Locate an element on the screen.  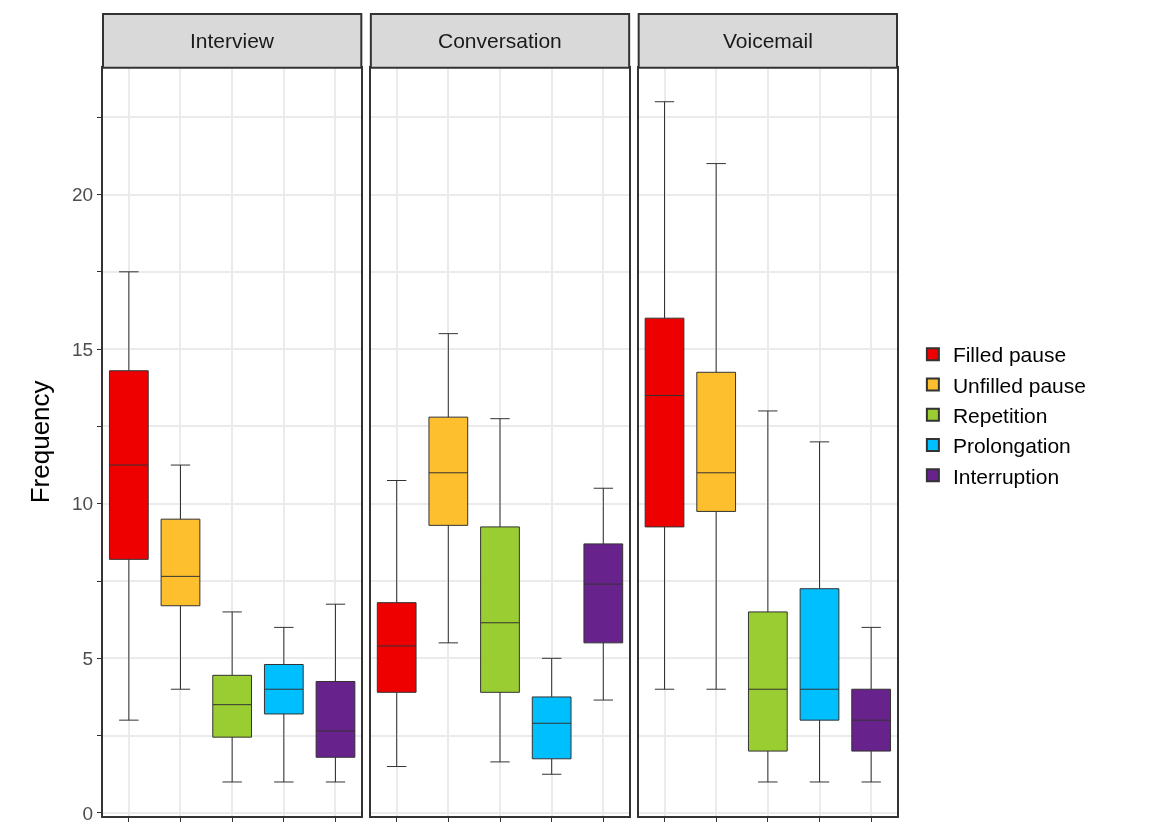
x-tick-label: Interview is located at coordinates (232, 40).